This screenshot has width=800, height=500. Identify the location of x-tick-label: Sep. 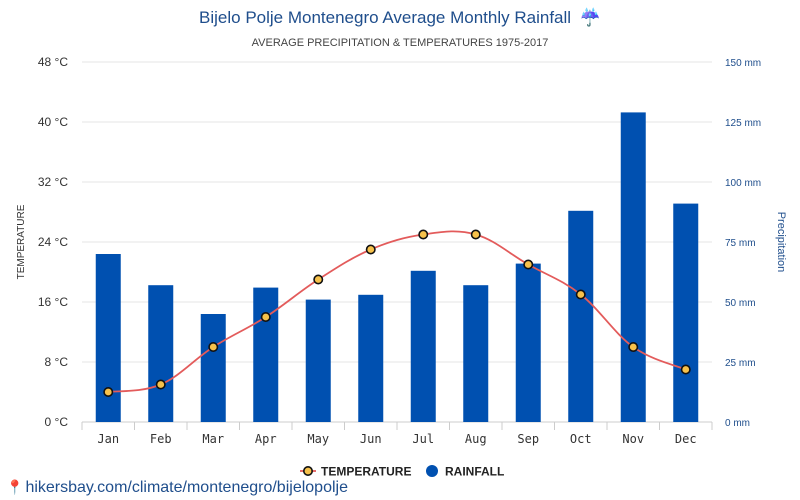
(528, 439).